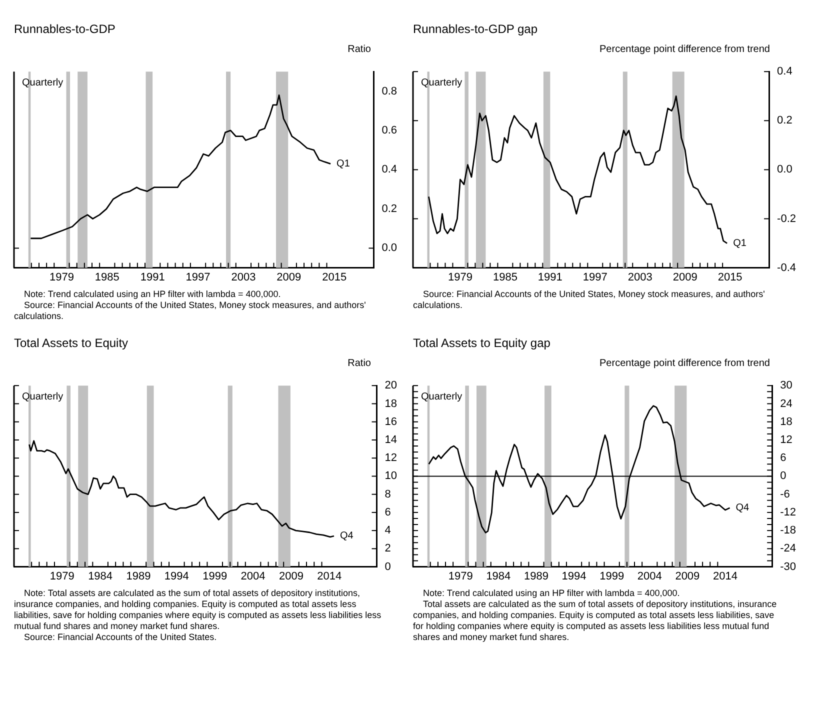 The width and height of the screenshot is (814, 702). I want to click on source-note: Source: Financial Accounts of the United States., so click(120, 637).